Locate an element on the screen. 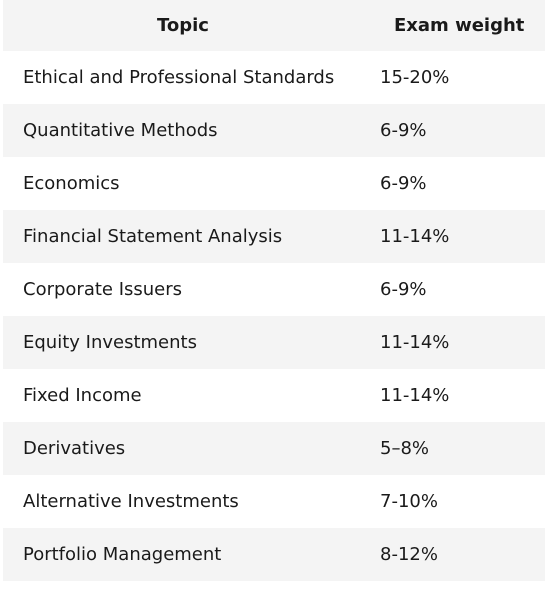 The height and width of the screenshot is (597, 548). table-row: Economics 6-9% is located at coordinates (274, 183).